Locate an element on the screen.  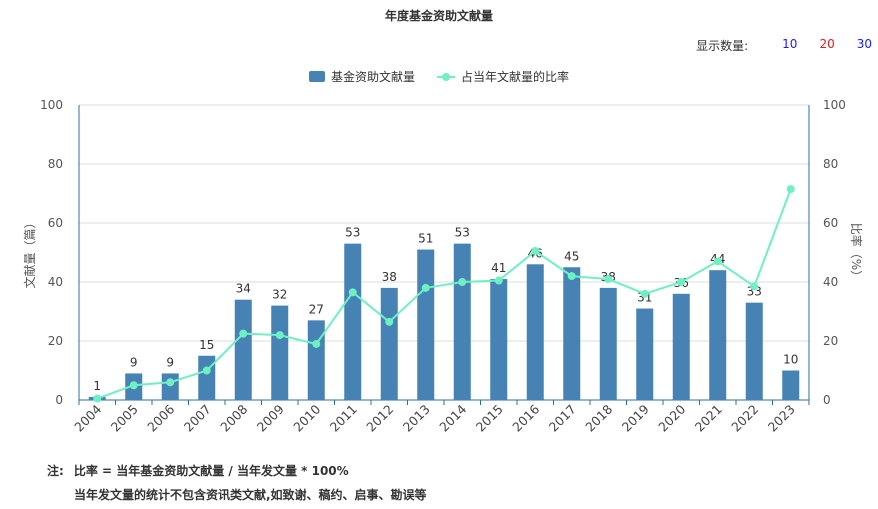
legend-line-label: 占当年文献量的比率 is located at coordinates (515, 77).